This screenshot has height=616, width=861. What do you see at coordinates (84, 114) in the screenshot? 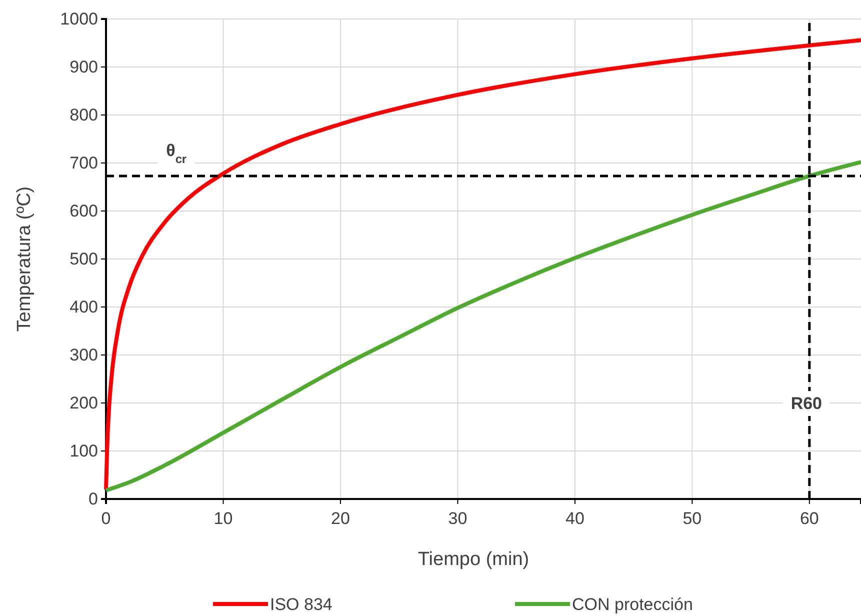
I see `y-tick-label: 800` at bounding box center [84, 114].